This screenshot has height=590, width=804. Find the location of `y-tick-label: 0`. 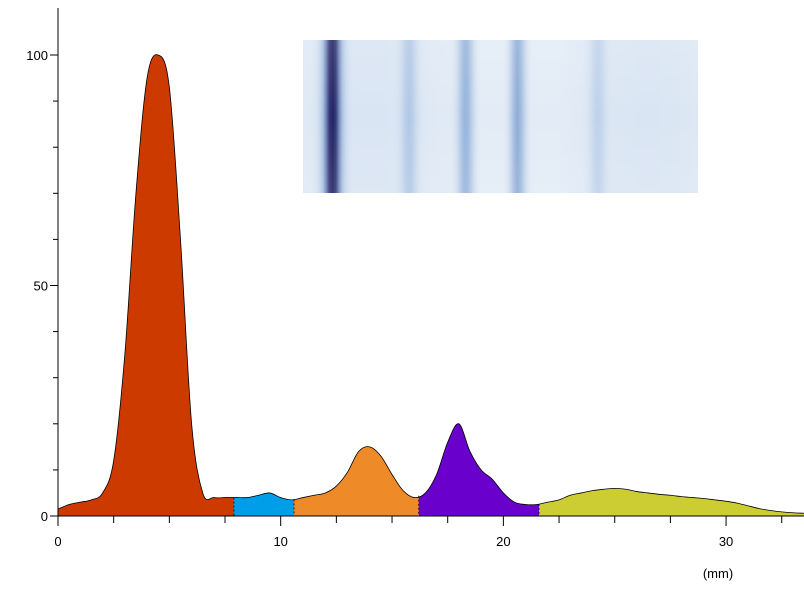

y-tick-label: 0 is located at coordinates (44, 516).